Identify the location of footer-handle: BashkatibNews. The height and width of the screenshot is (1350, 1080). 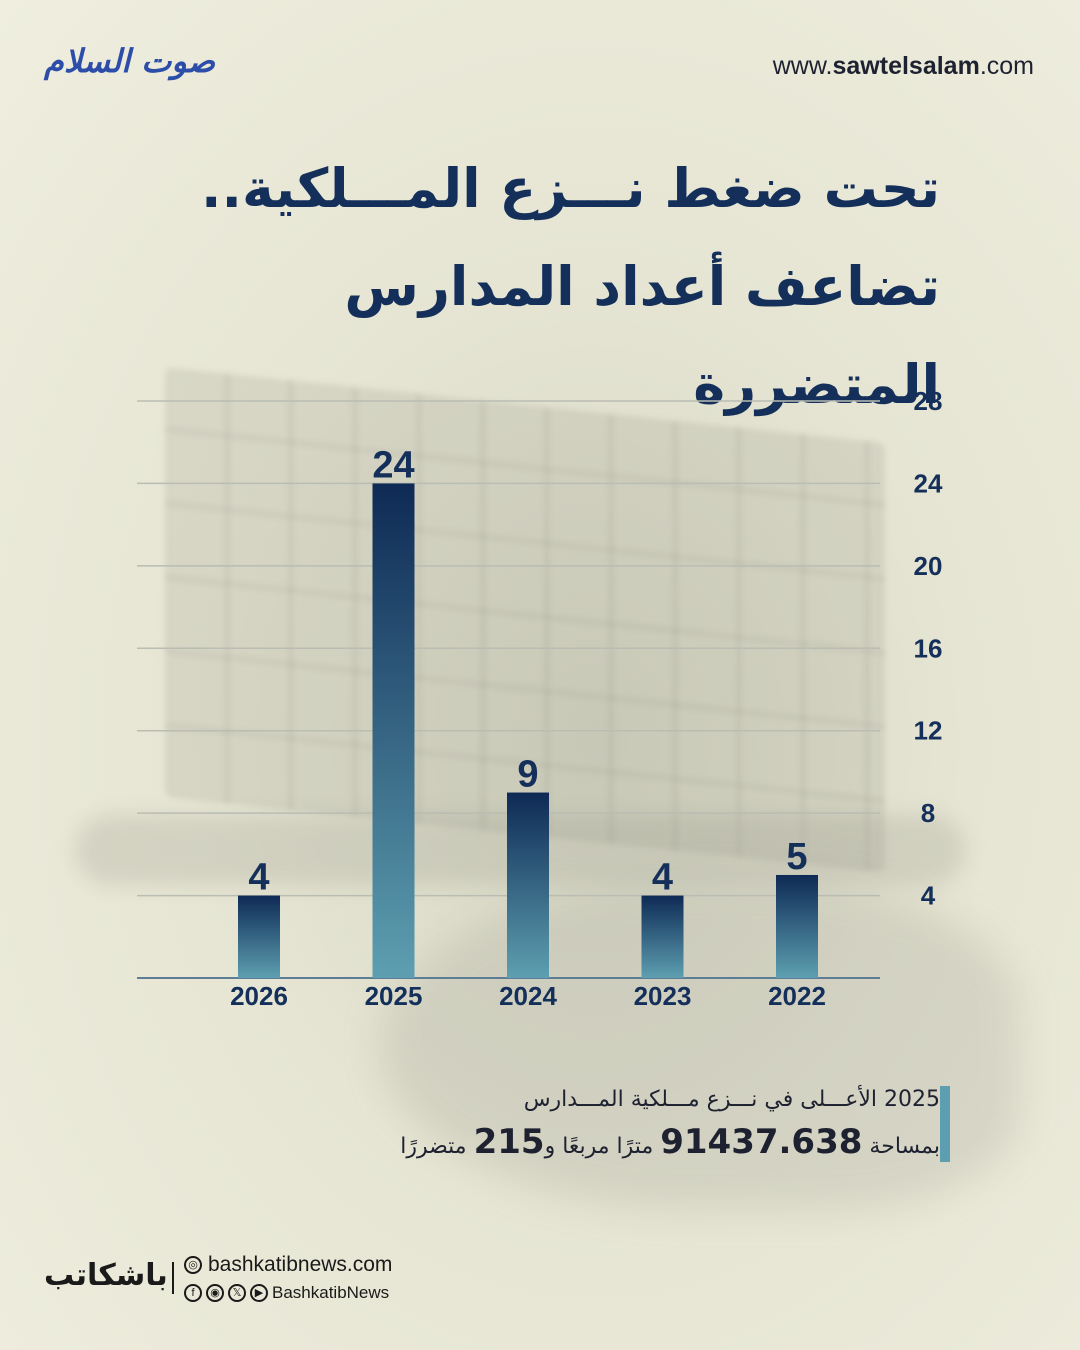
(331, 1292).